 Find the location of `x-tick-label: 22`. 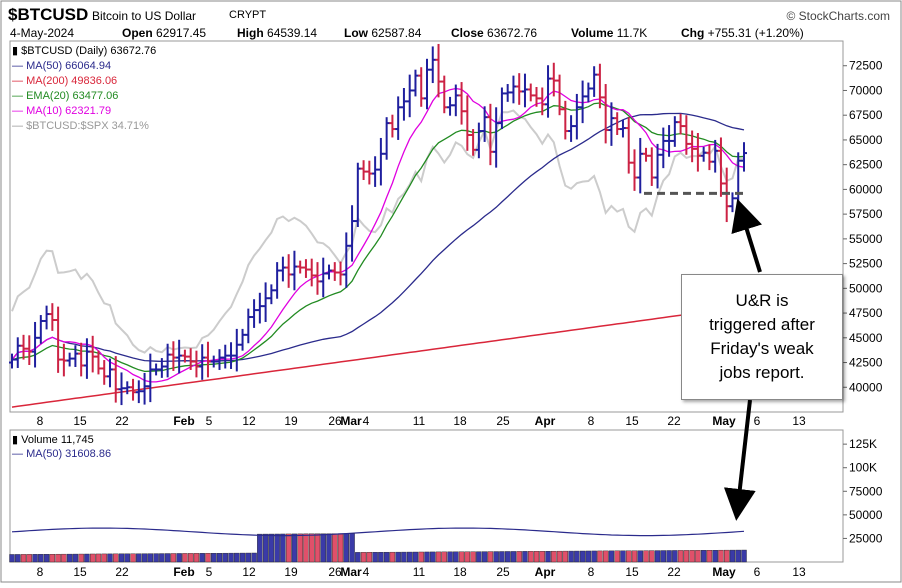

x-tick-label: 22 is located at coordinates (674, 421).